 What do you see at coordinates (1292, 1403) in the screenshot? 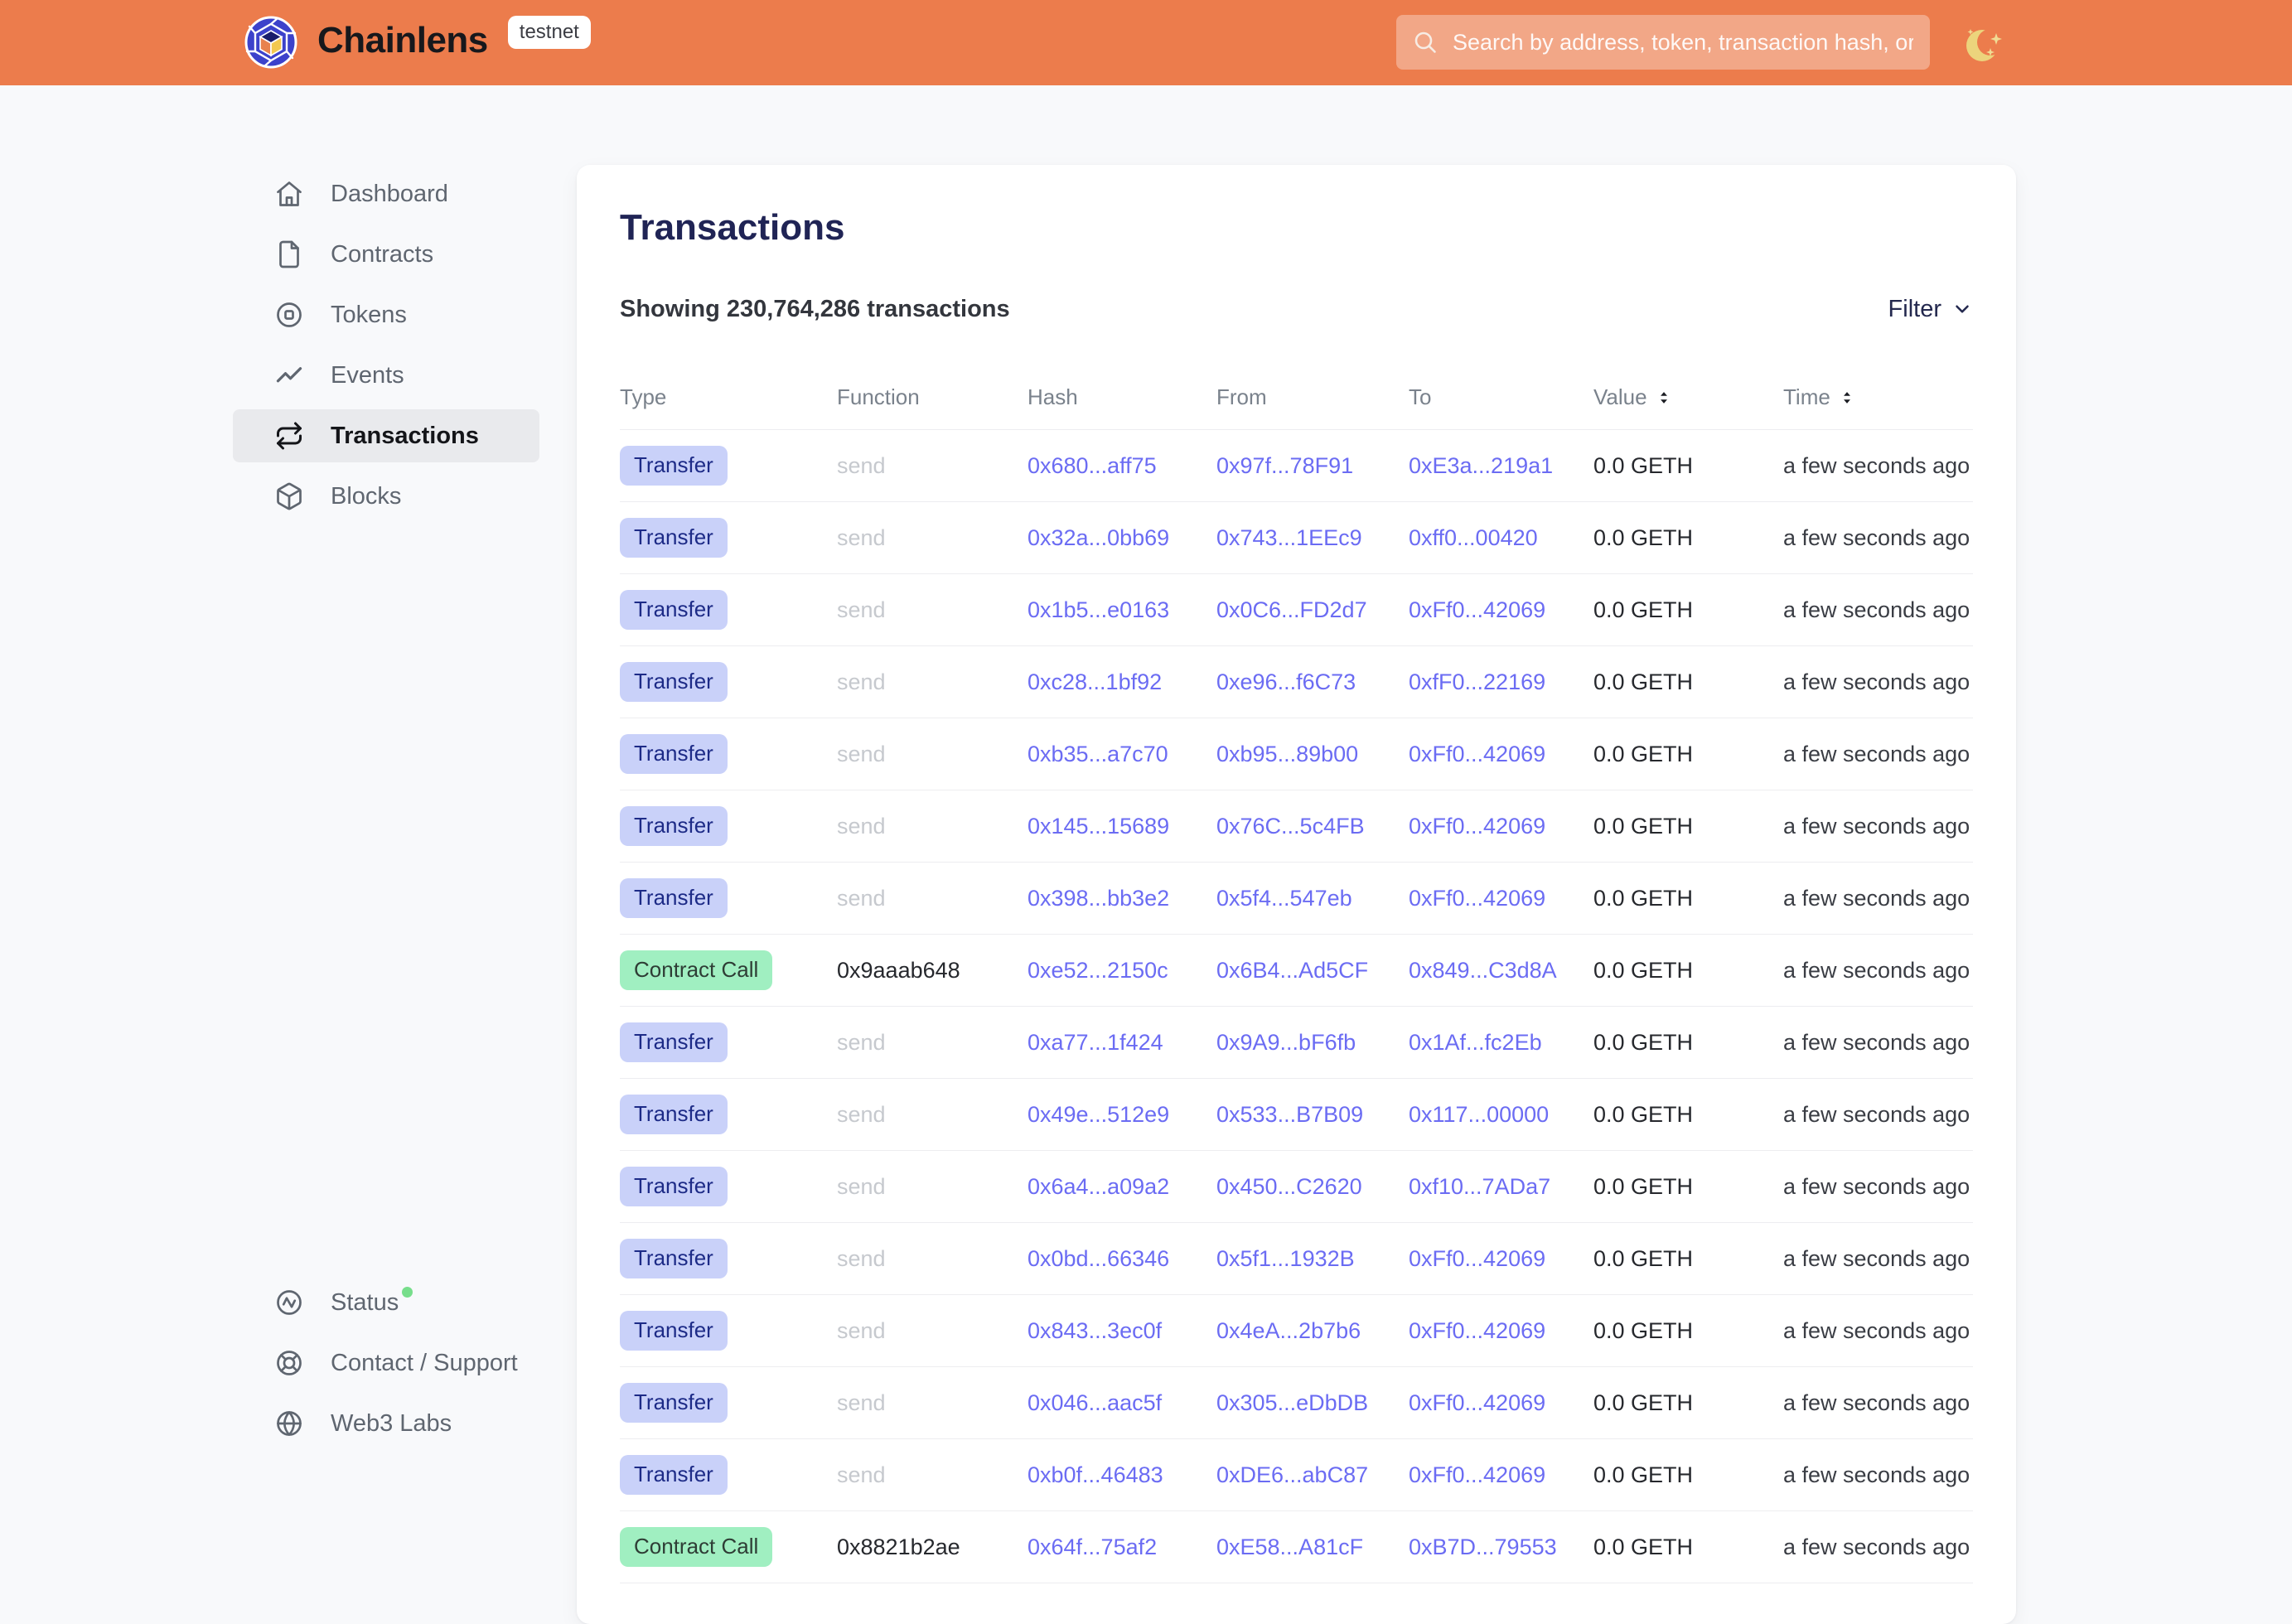
I see `from-link: 0x305...eDbDB` at bounding box center [1292, 1403].